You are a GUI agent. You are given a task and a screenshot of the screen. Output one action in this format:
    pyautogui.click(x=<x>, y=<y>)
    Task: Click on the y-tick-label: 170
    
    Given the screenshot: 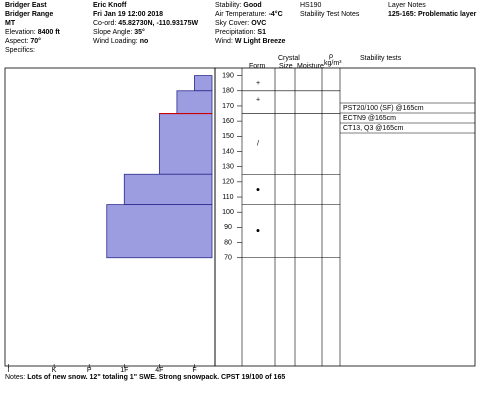 What is the action you would take?
    pyautogui.click(x=228, y=106)
    